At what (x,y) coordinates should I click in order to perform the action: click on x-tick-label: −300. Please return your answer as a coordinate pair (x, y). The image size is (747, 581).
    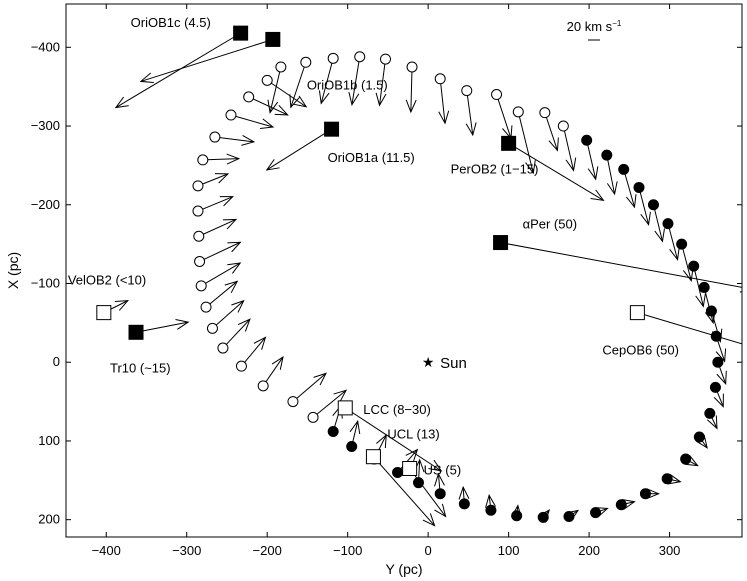
    Looking at the image, I should click on (186, 550).